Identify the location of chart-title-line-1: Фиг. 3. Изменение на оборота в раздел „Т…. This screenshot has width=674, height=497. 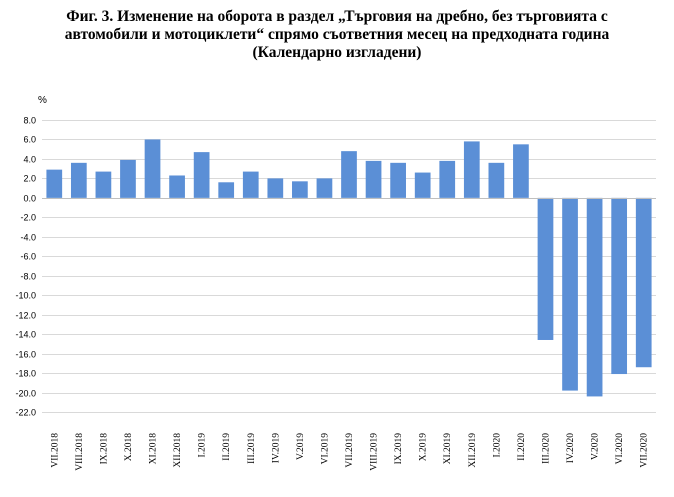
(337, 16).